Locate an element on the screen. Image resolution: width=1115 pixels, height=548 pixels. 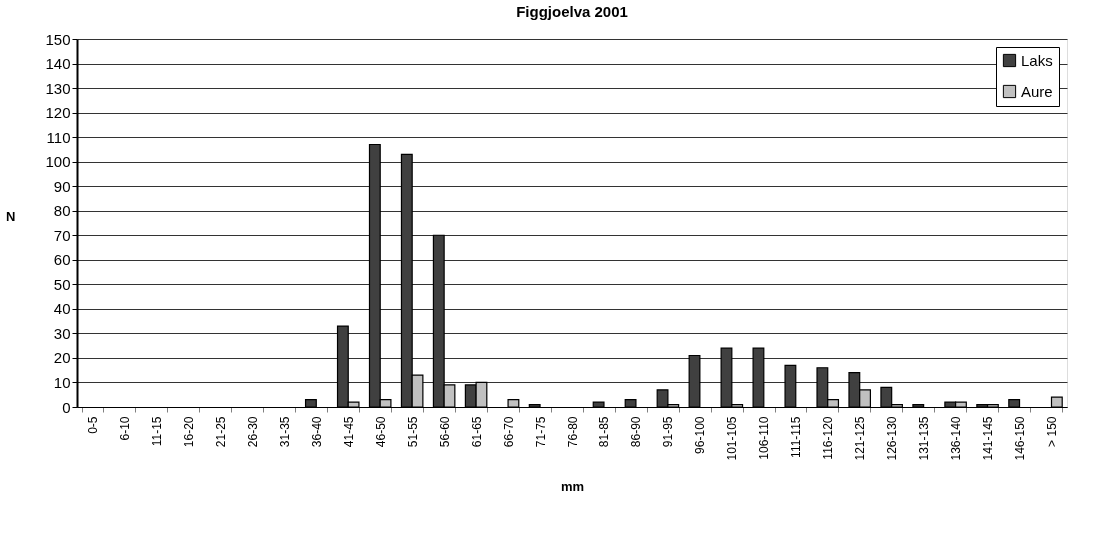
x-tick-label: 36-40 is located at coordinates (316, 432).